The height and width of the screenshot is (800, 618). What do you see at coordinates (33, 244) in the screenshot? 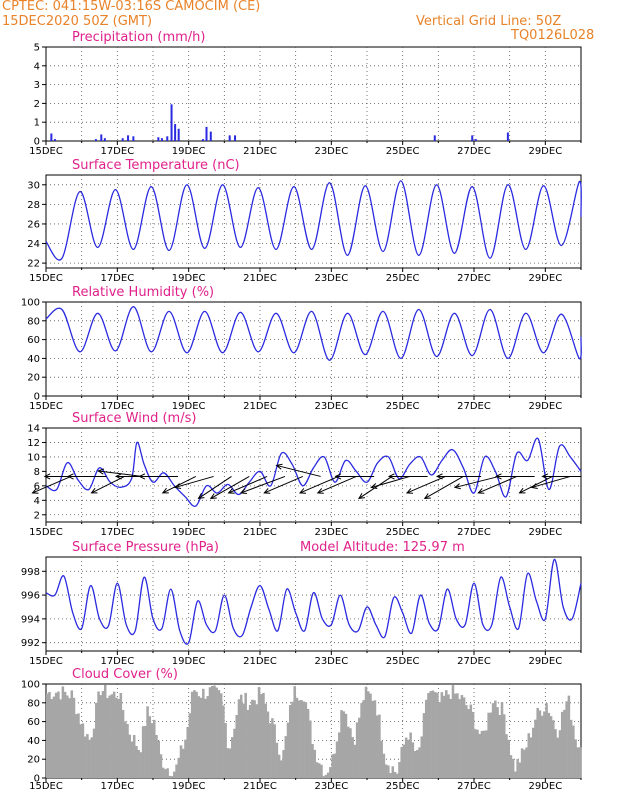
I see `temperature-ytick-label: 24` at bounding box center [33, 244].